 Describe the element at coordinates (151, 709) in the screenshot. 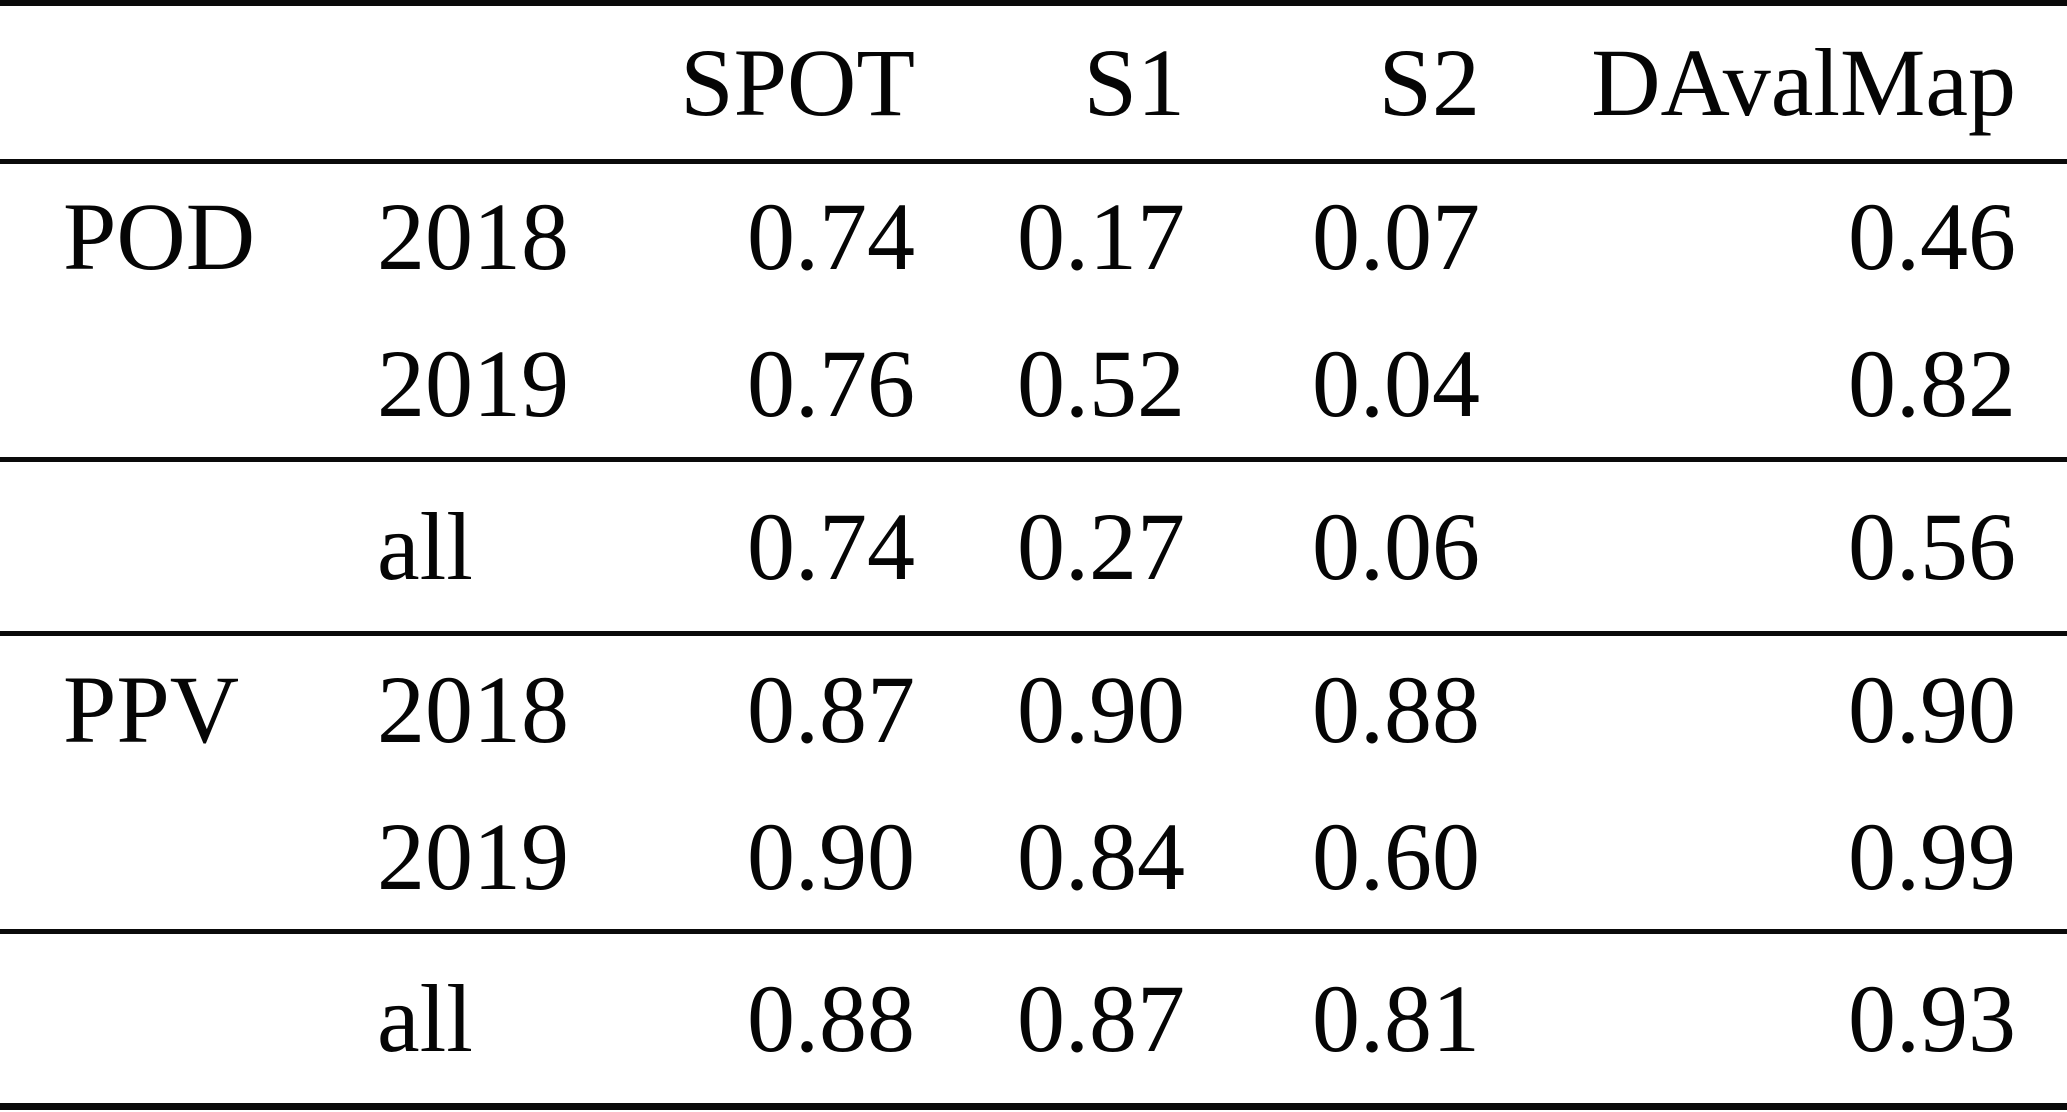

I see `metric-label: PPV` at that location.